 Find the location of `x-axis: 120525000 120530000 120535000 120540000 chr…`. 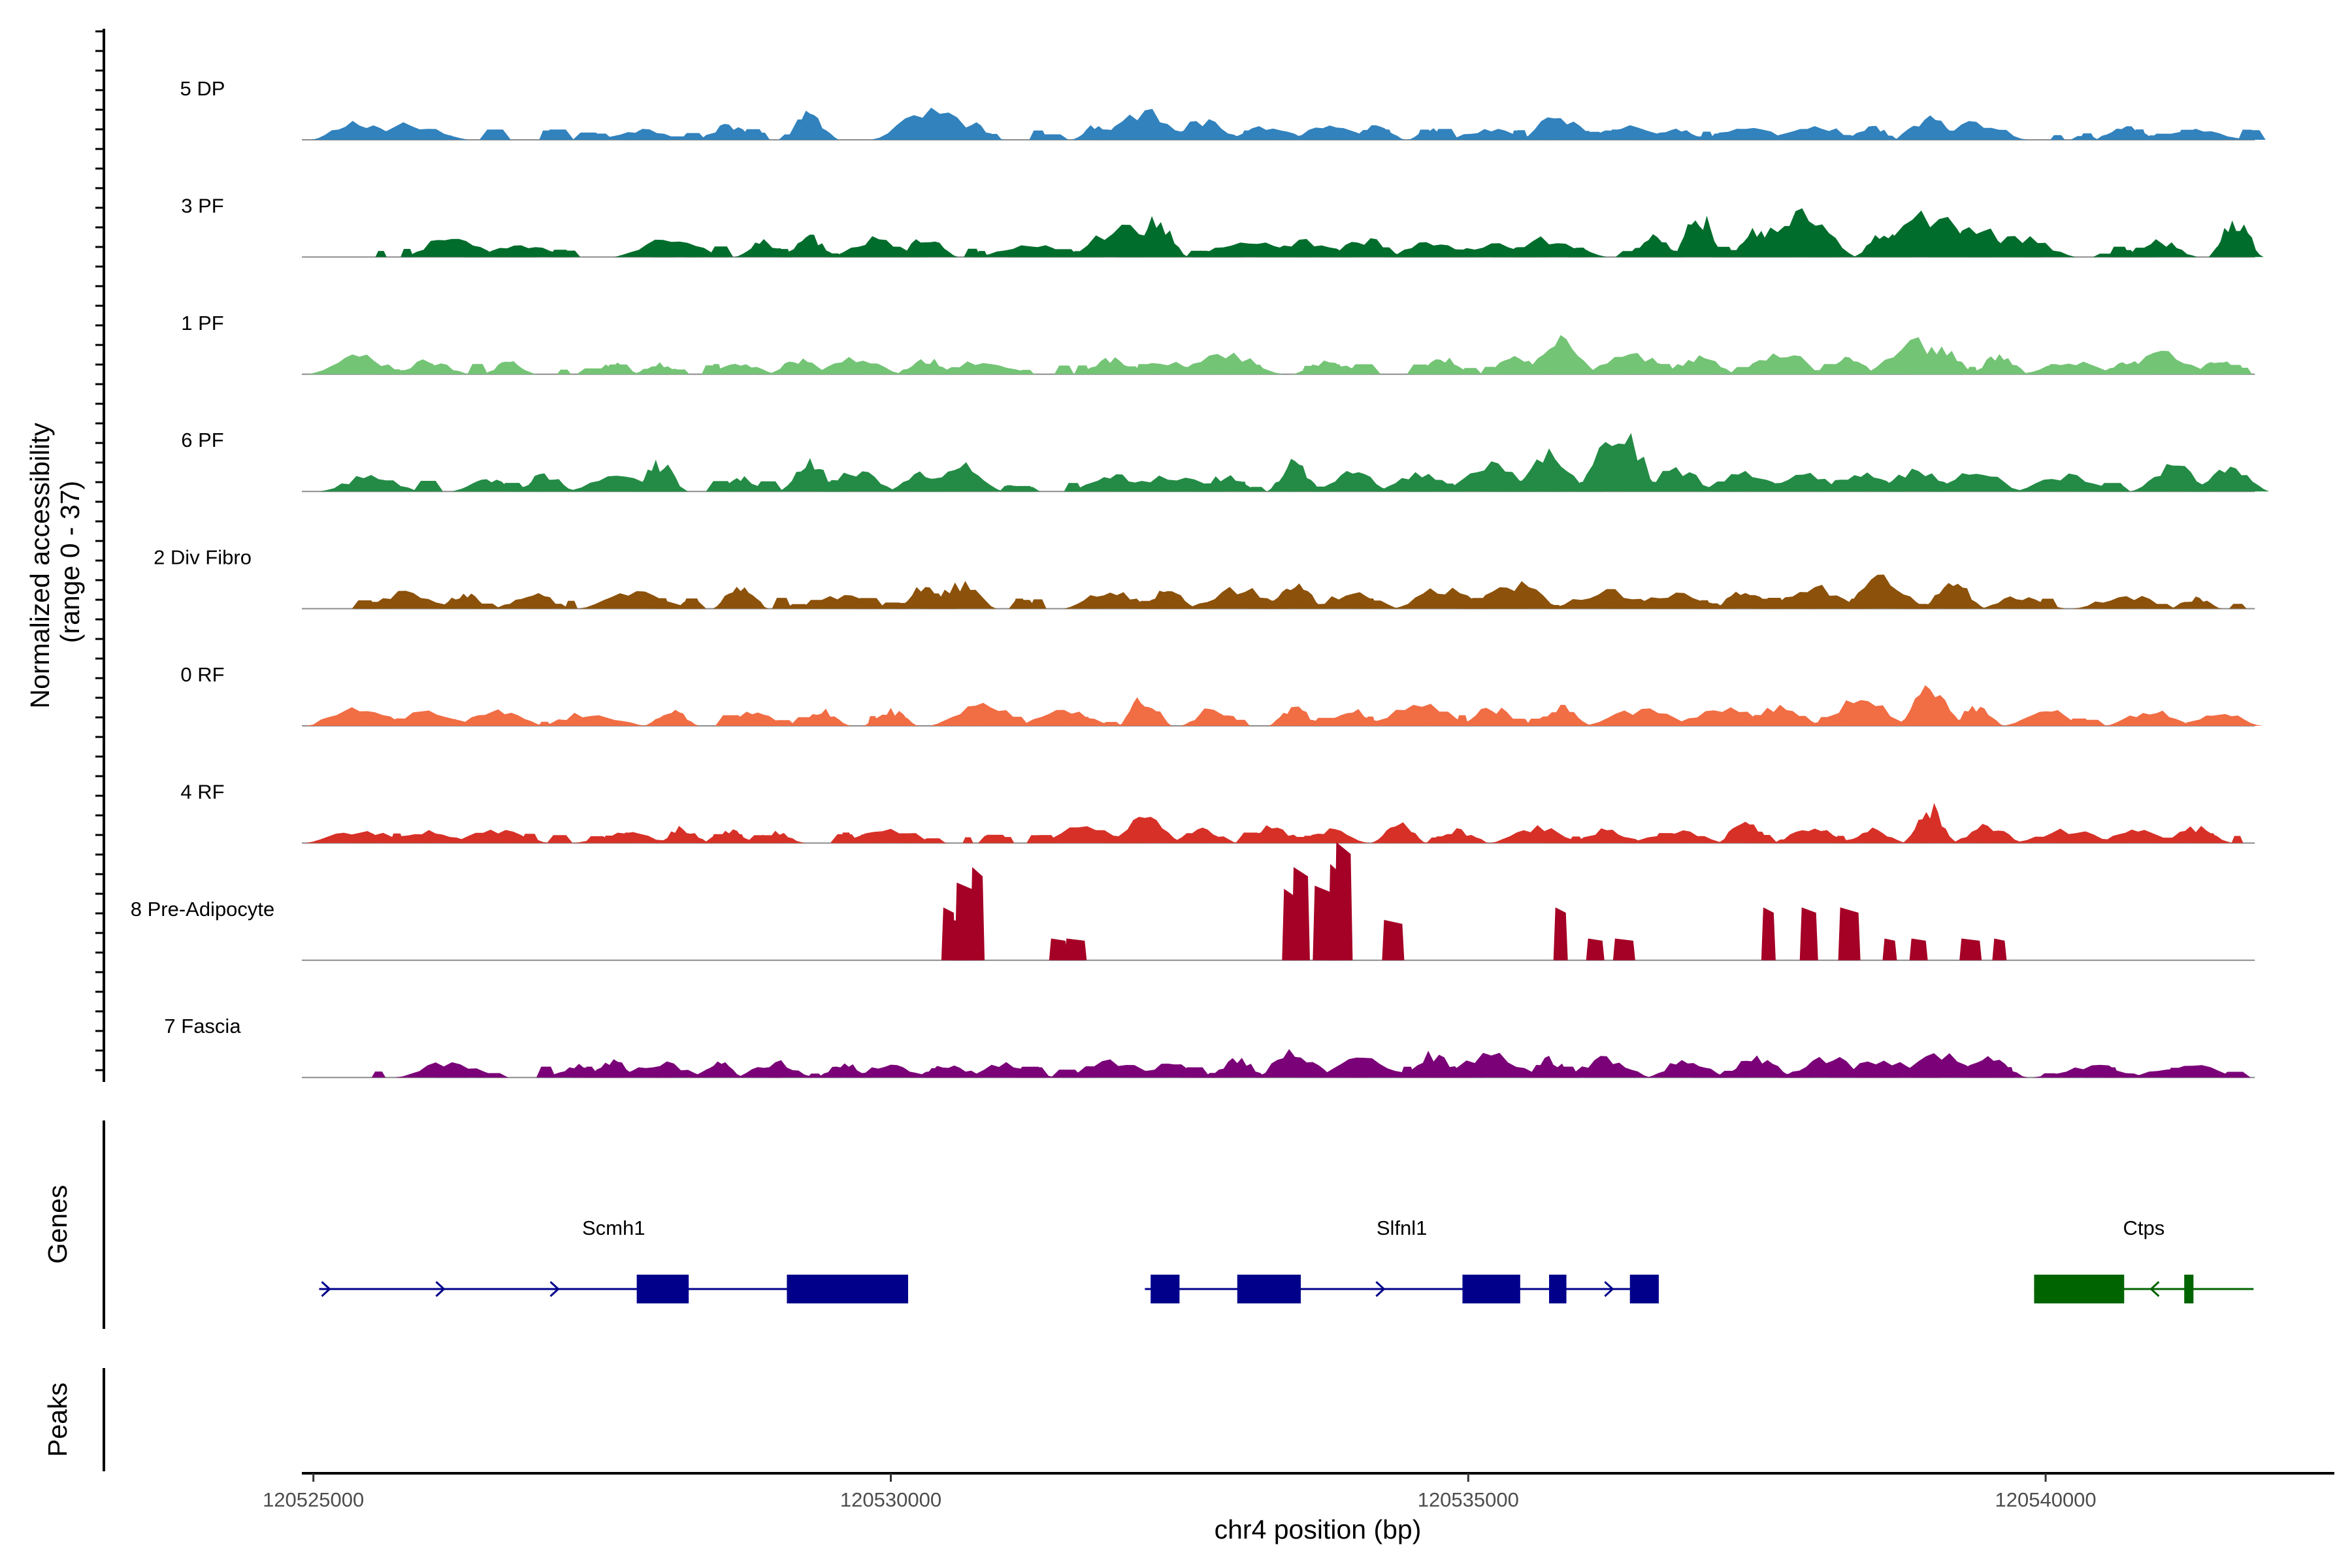

x-axis: 120525000 120530000 120535000 120540000 chr… is located at coordinates (1298, 1508).